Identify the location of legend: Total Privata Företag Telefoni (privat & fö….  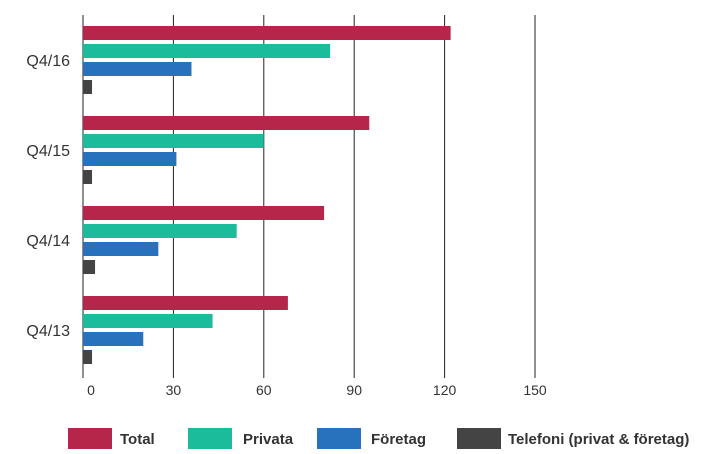
(378, 438).